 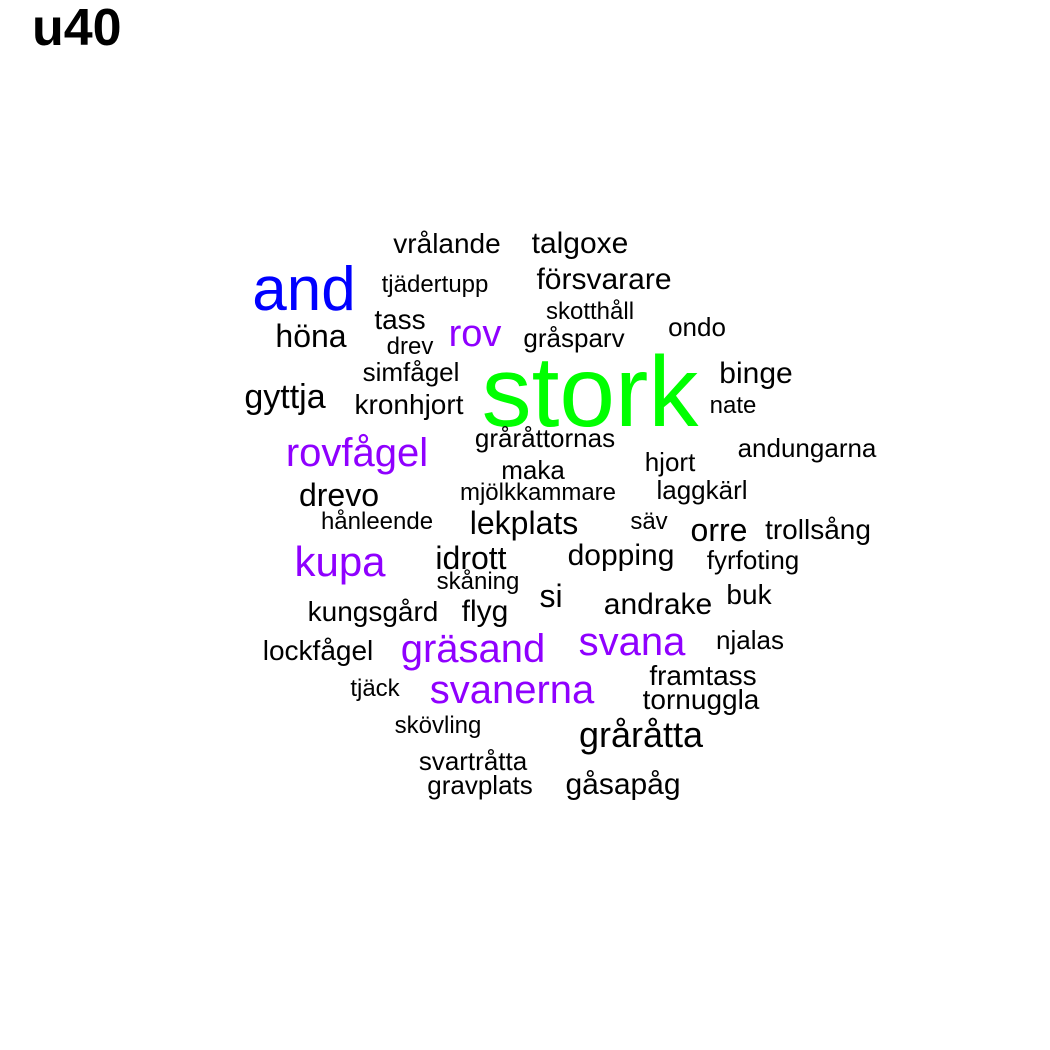 I want to click on cloud-word: ondo, so click(x=697, y=327).